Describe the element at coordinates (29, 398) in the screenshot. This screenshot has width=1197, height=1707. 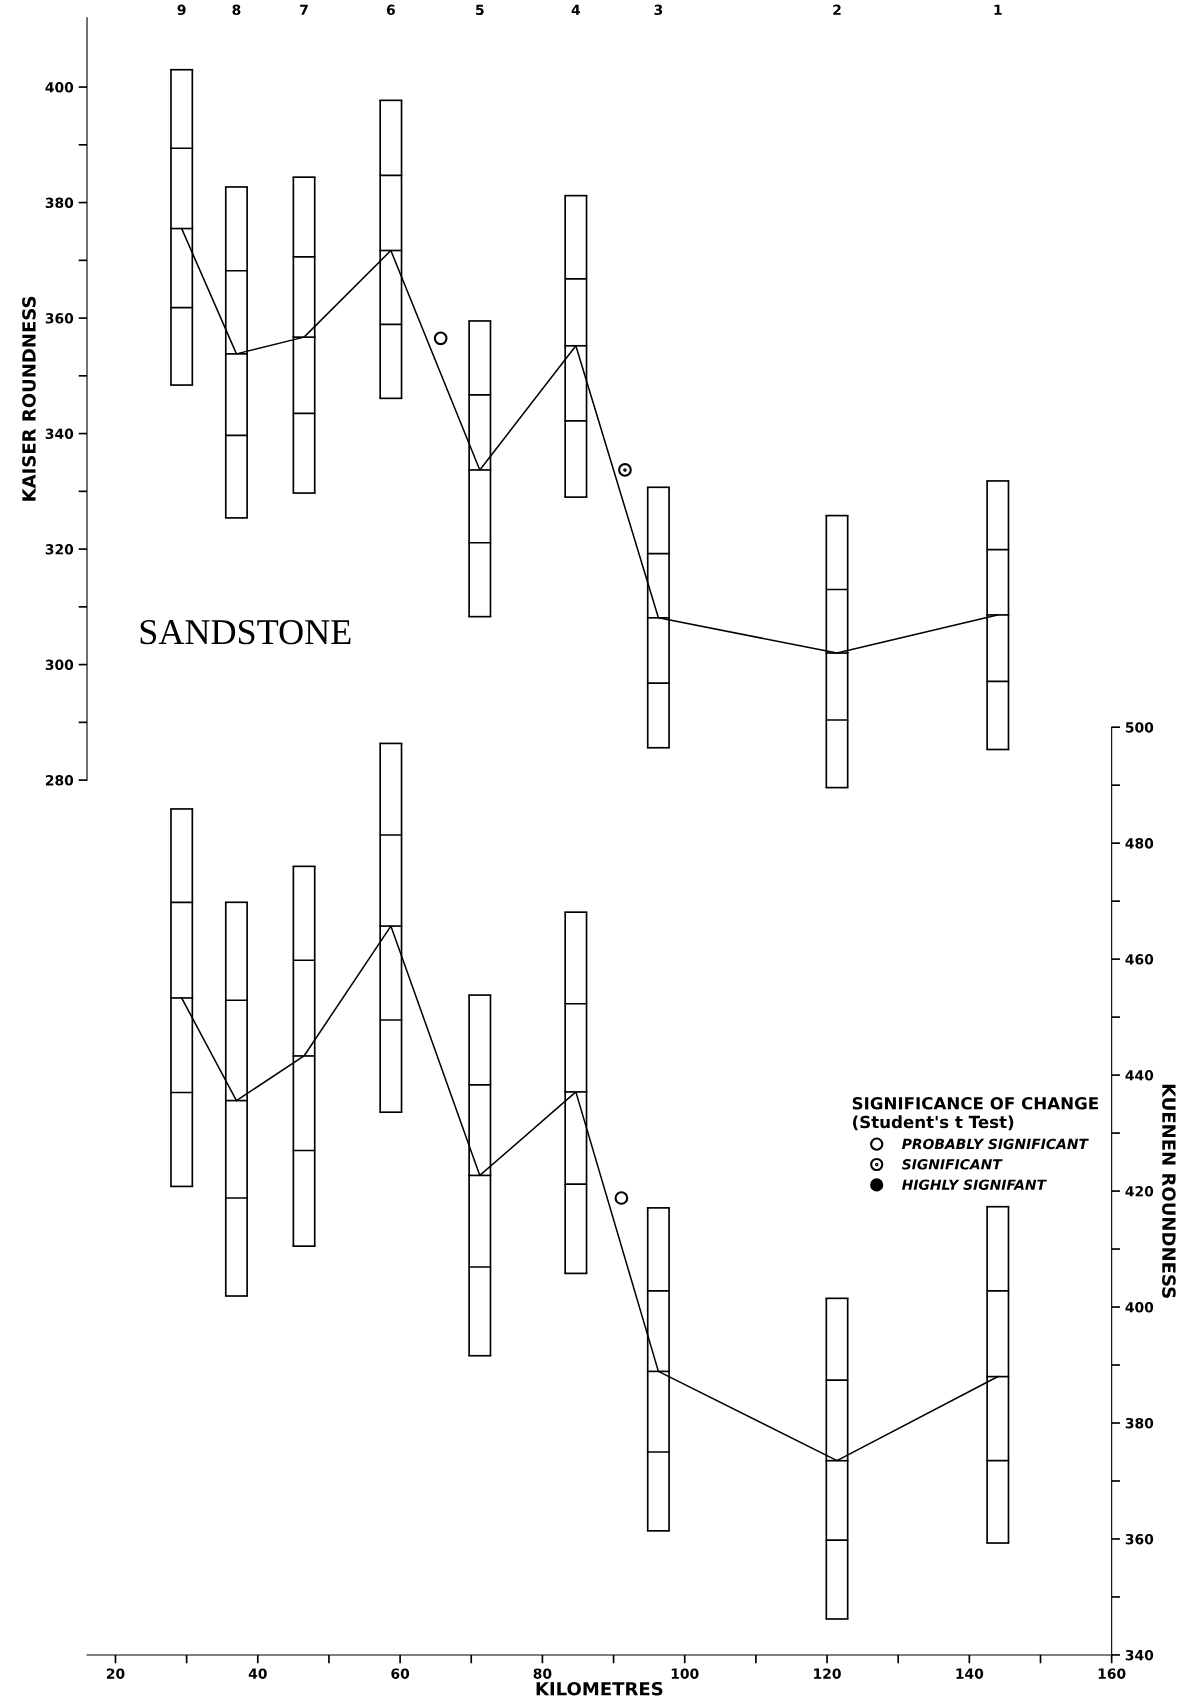
I see `y-axis-title: KAISER ROUNDNESS` at that location.